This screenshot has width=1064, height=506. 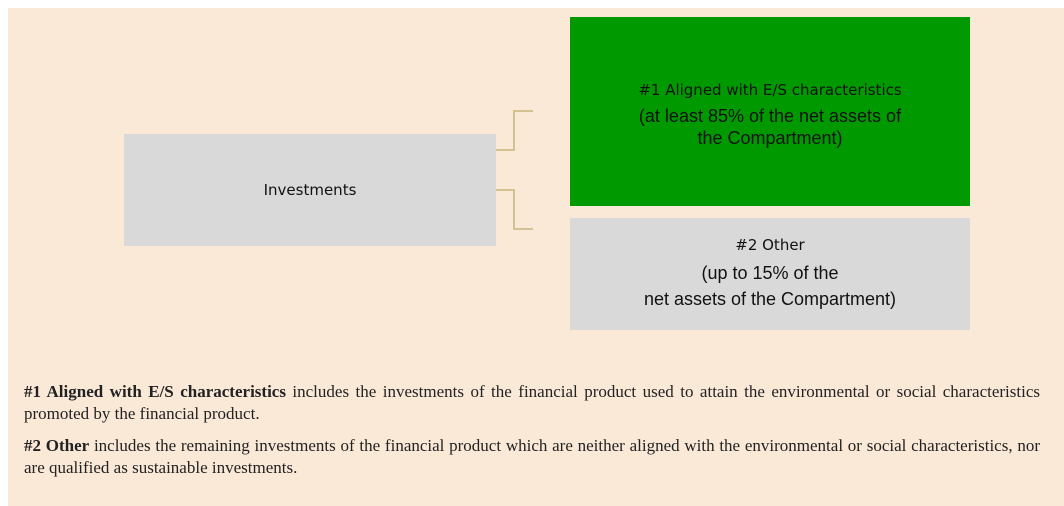 I want to click on node-line: net assets of the Compartment), so click(x=770, y=299).